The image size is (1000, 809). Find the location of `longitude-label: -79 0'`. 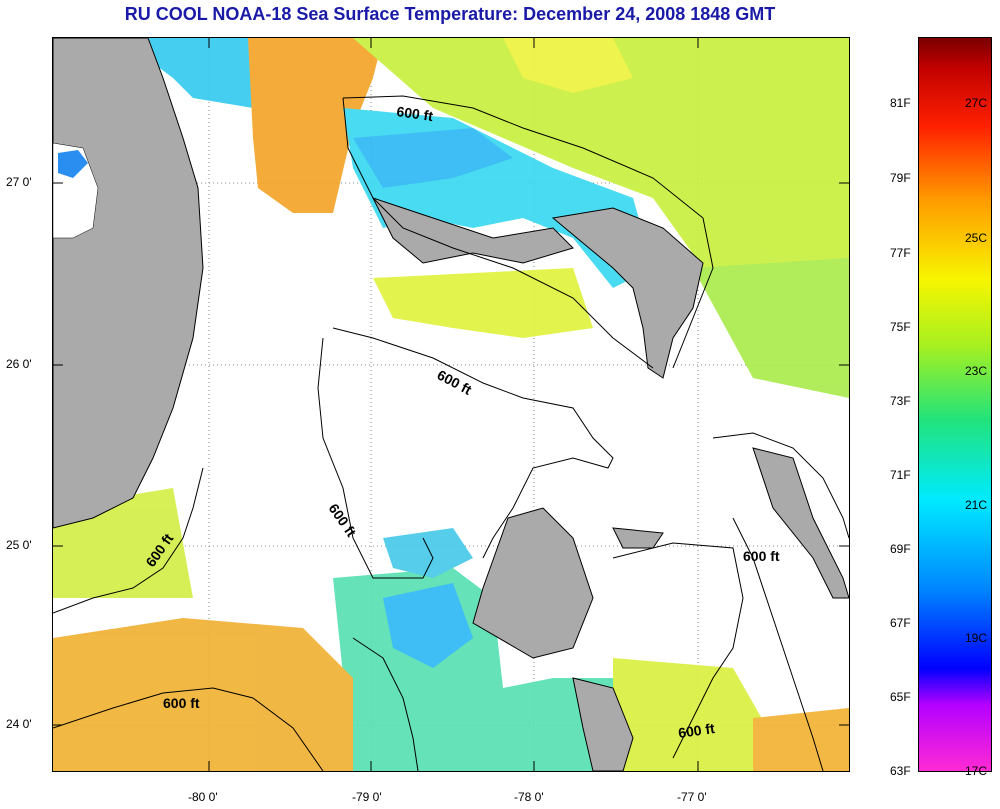

longitude-label: -79 0' is located at coordinates (367, 797).